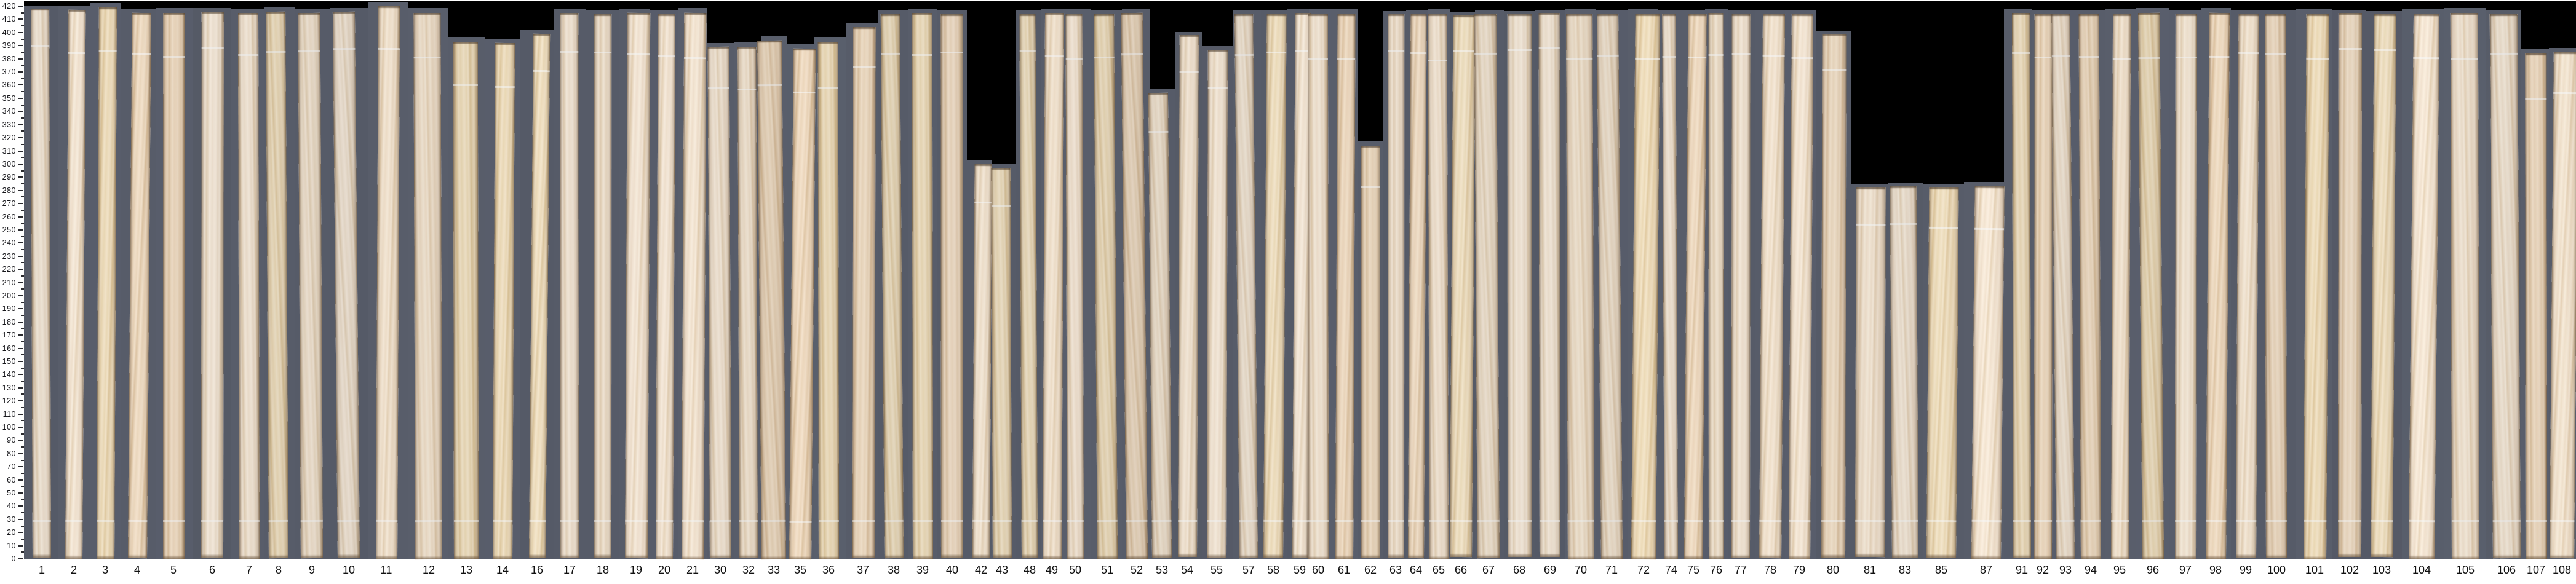 This screenshot has width=2576, height=584. I want to click on x-tick-label: 4, so click(136, 570).